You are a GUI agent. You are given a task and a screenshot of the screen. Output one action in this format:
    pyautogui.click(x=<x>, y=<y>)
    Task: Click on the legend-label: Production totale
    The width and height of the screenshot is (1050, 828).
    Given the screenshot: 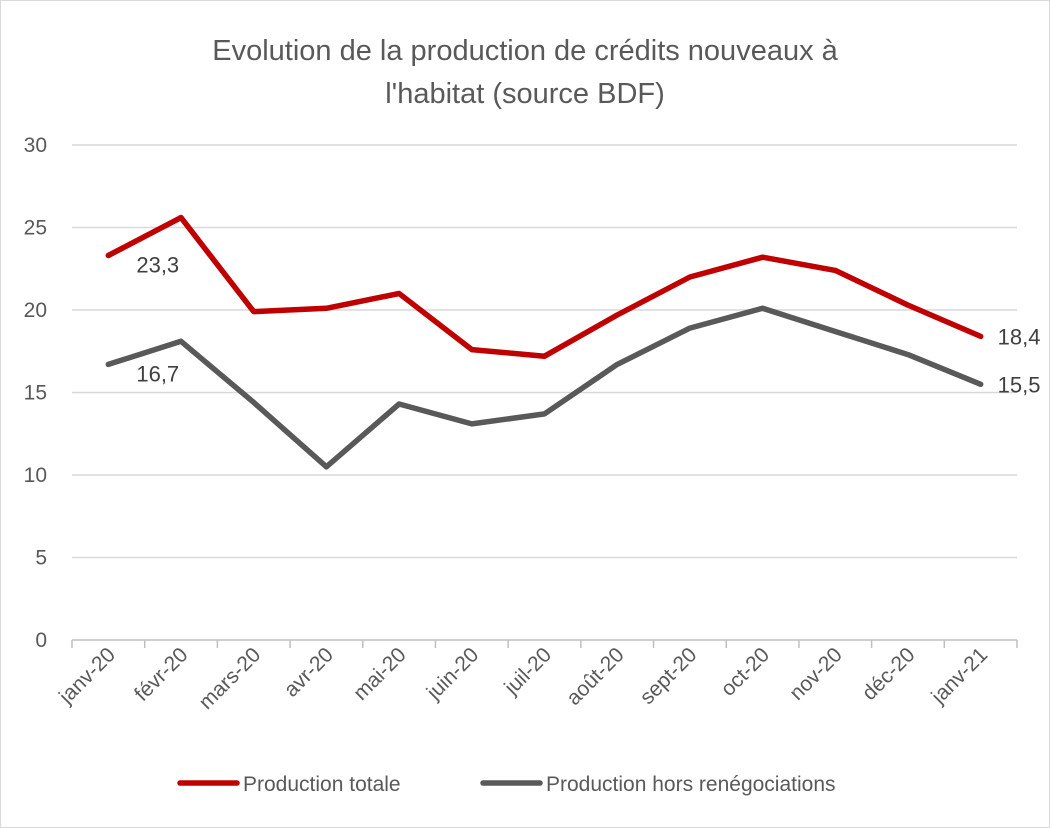 What is the action you would take?
    pyautogui.click(x=322, y=784)
    